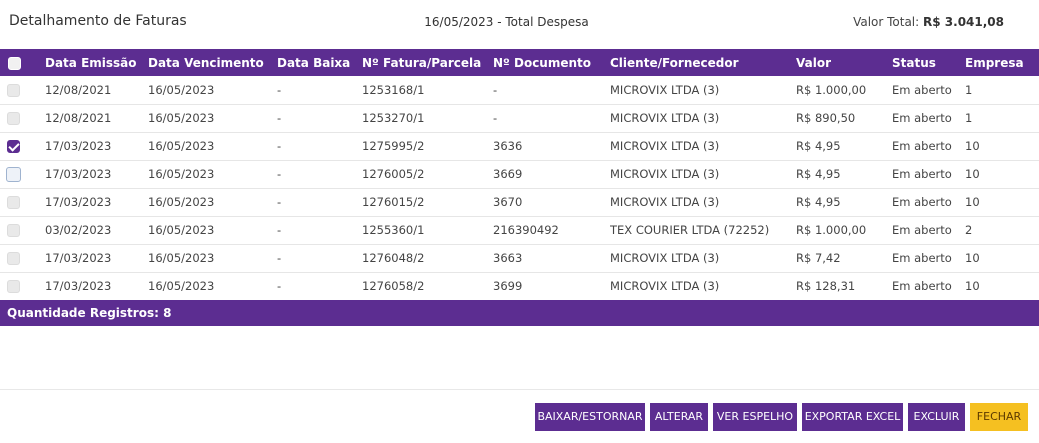  What do you see at coordinates (679, 417) in the screenshot?
I see `alterar-button: ALTERAR` at bounding box center [679, 417].